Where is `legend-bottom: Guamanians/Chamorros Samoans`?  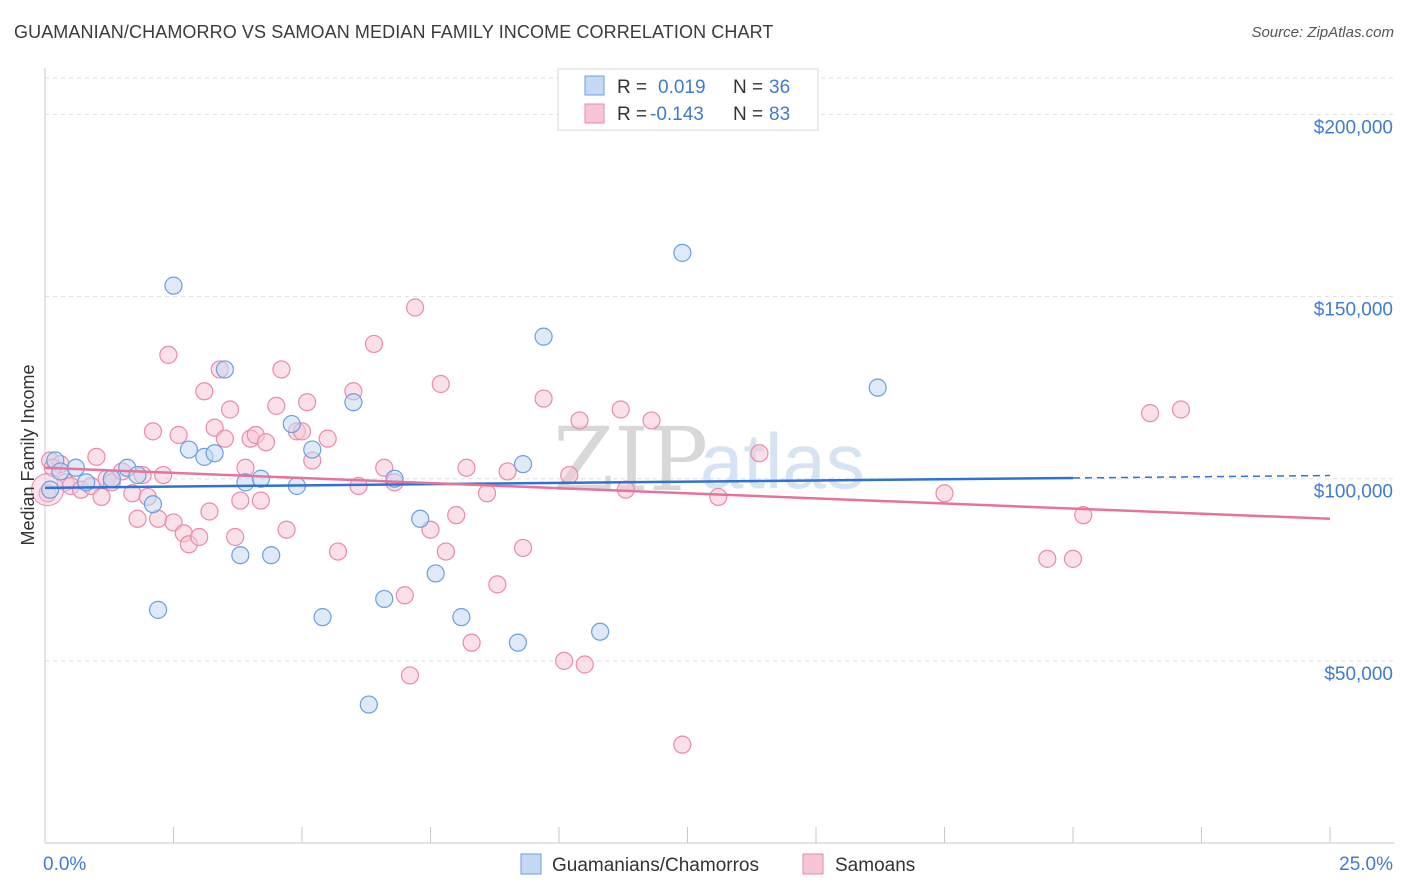
legend-bottom: Guamanians/Chamorros Samoans is located at coordinates (717, 864).